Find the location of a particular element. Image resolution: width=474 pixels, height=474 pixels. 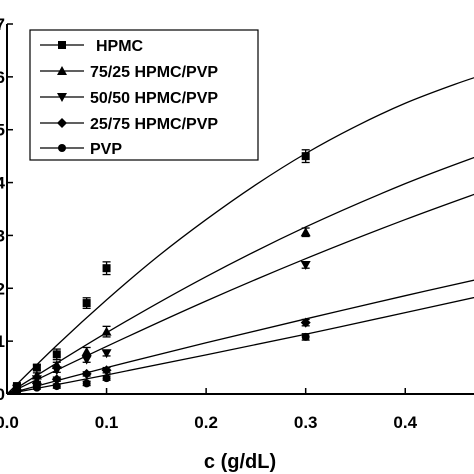

y-tick-label: 6 is located at coordinates (2, 77).